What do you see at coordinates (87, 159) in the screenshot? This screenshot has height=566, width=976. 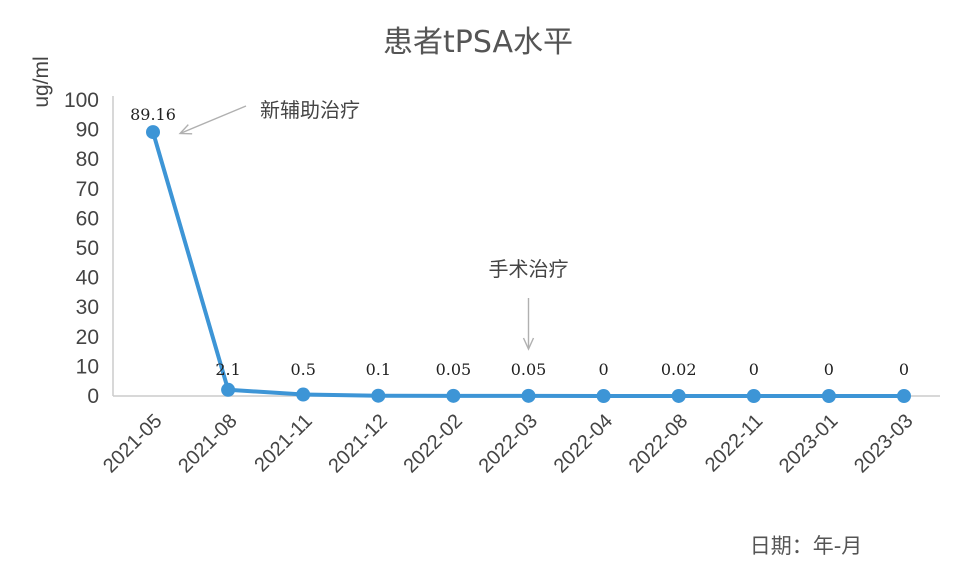 I see `y-tick-label: 80` at bounding box center [87, 159].